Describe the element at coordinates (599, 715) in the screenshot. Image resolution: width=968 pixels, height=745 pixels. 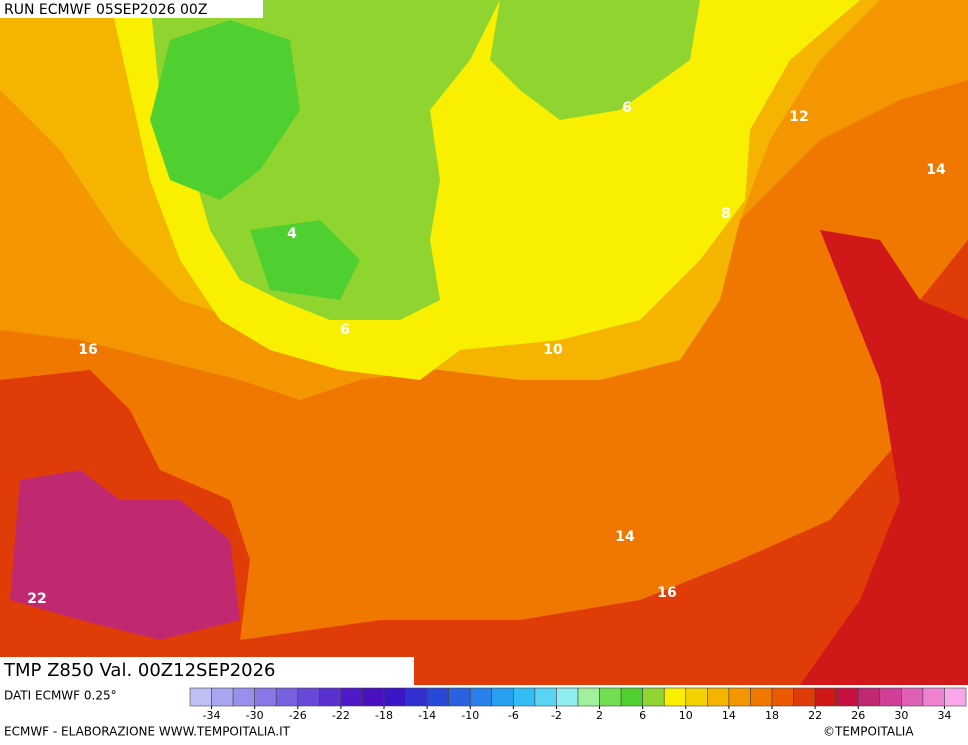
I see `colorbar-tick-label: 2` at that location.